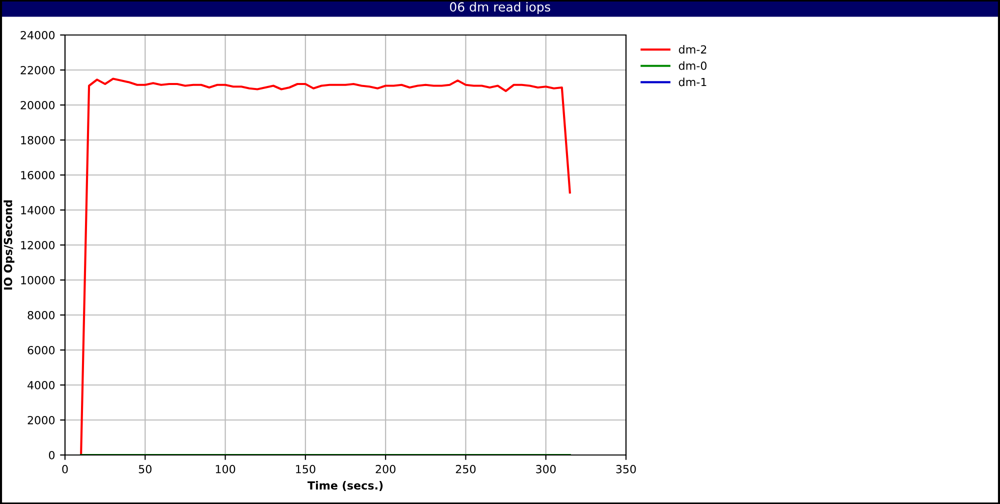 This screenshot has width=1000, height=504. What do you see at coordinates (306, 469) in the screenshot?
I see `x-tick-label: 150` at bounding box center [306, 469].